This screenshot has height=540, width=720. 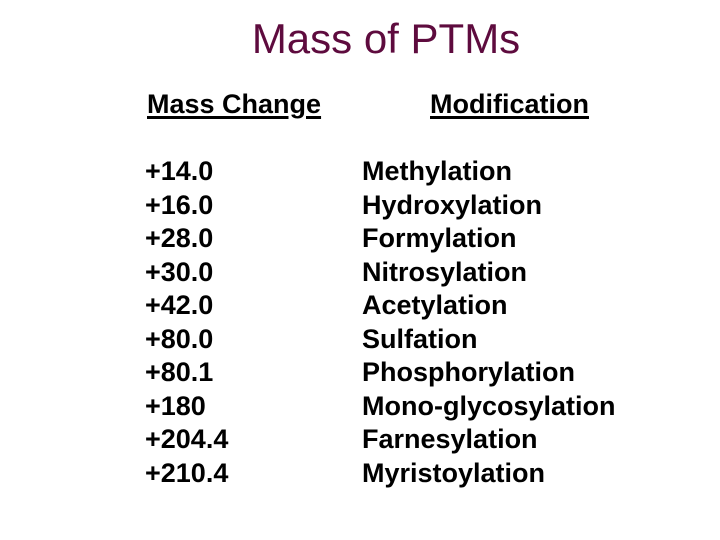 What do you see at coordinates (435, 305) in the screenshot?
I see `modification-cell: Acetylation` at bounding box center [435, 305].